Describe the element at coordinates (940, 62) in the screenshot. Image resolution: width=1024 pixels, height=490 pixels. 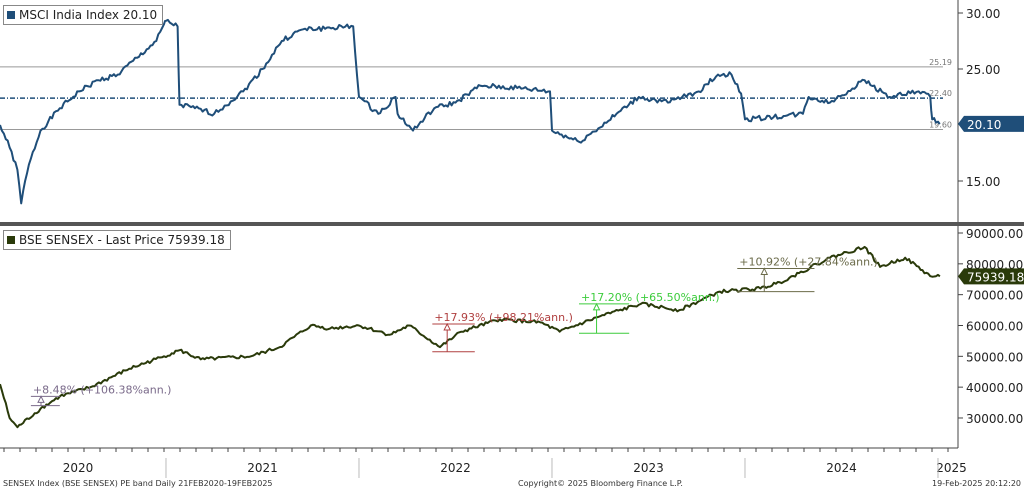
I see `band-label: 25.19` at that location.